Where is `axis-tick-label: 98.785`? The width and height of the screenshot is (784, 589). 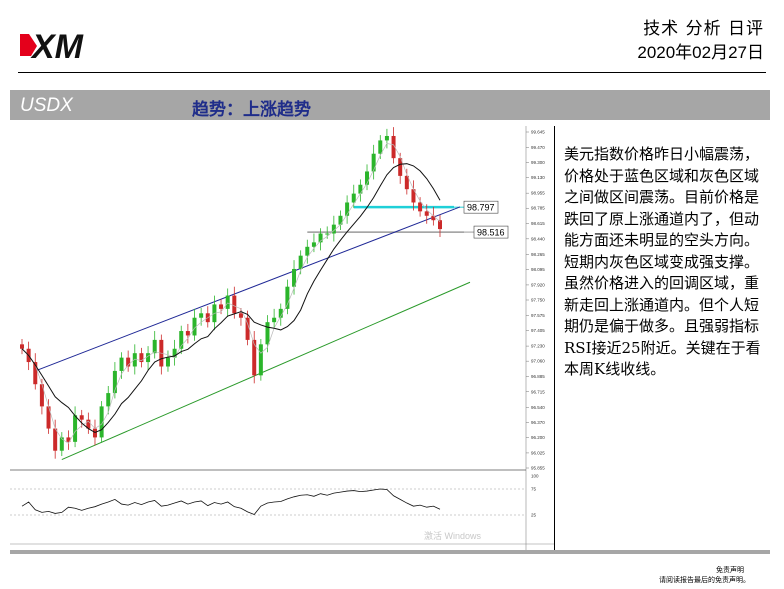
axis-tick-label: 98.785 is located at coordinates (538, 208).